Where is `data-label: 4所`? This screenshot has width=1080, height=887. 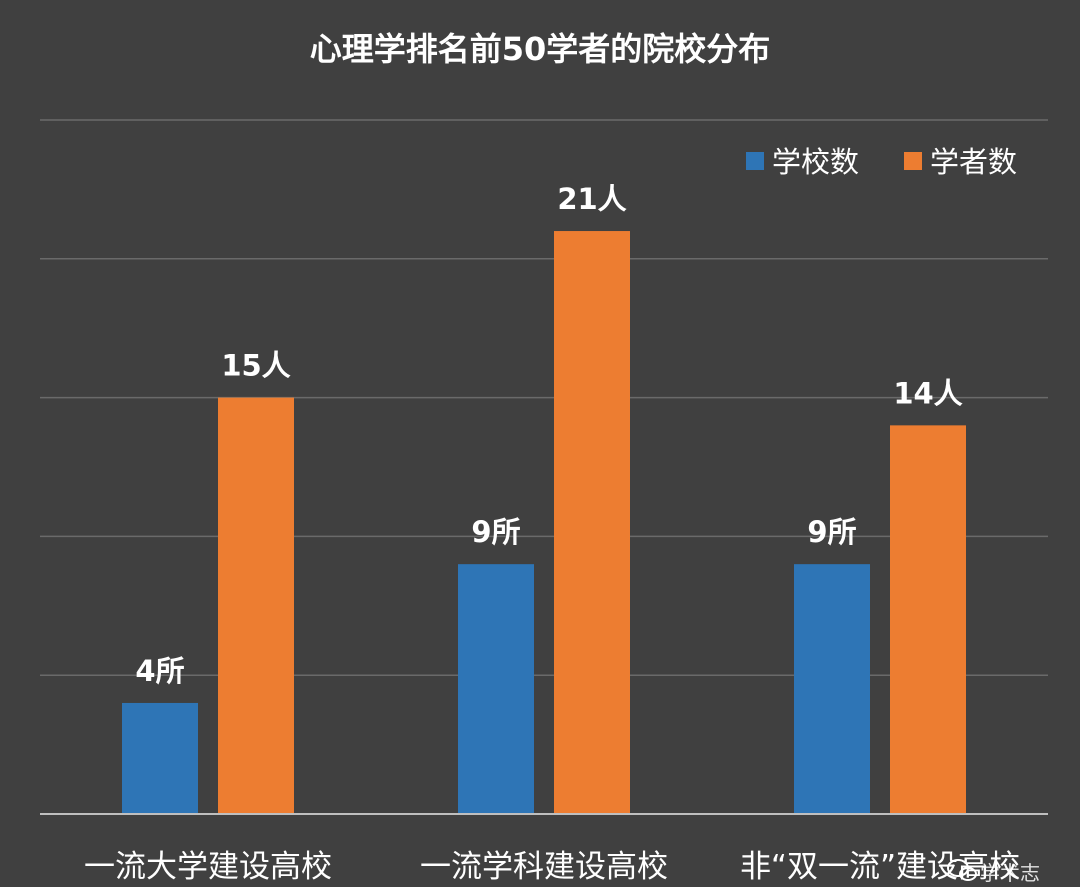 data-label: 4所 is located at coordinates (159, 671).